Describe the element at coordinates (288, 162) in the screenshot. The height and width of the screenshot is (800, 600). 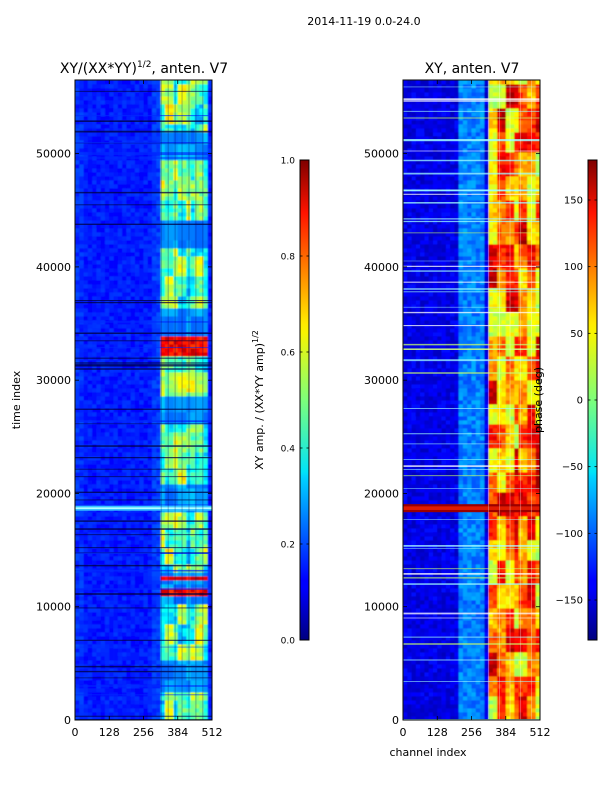
I see `colorbar-tick-label: 1.0` at that location.